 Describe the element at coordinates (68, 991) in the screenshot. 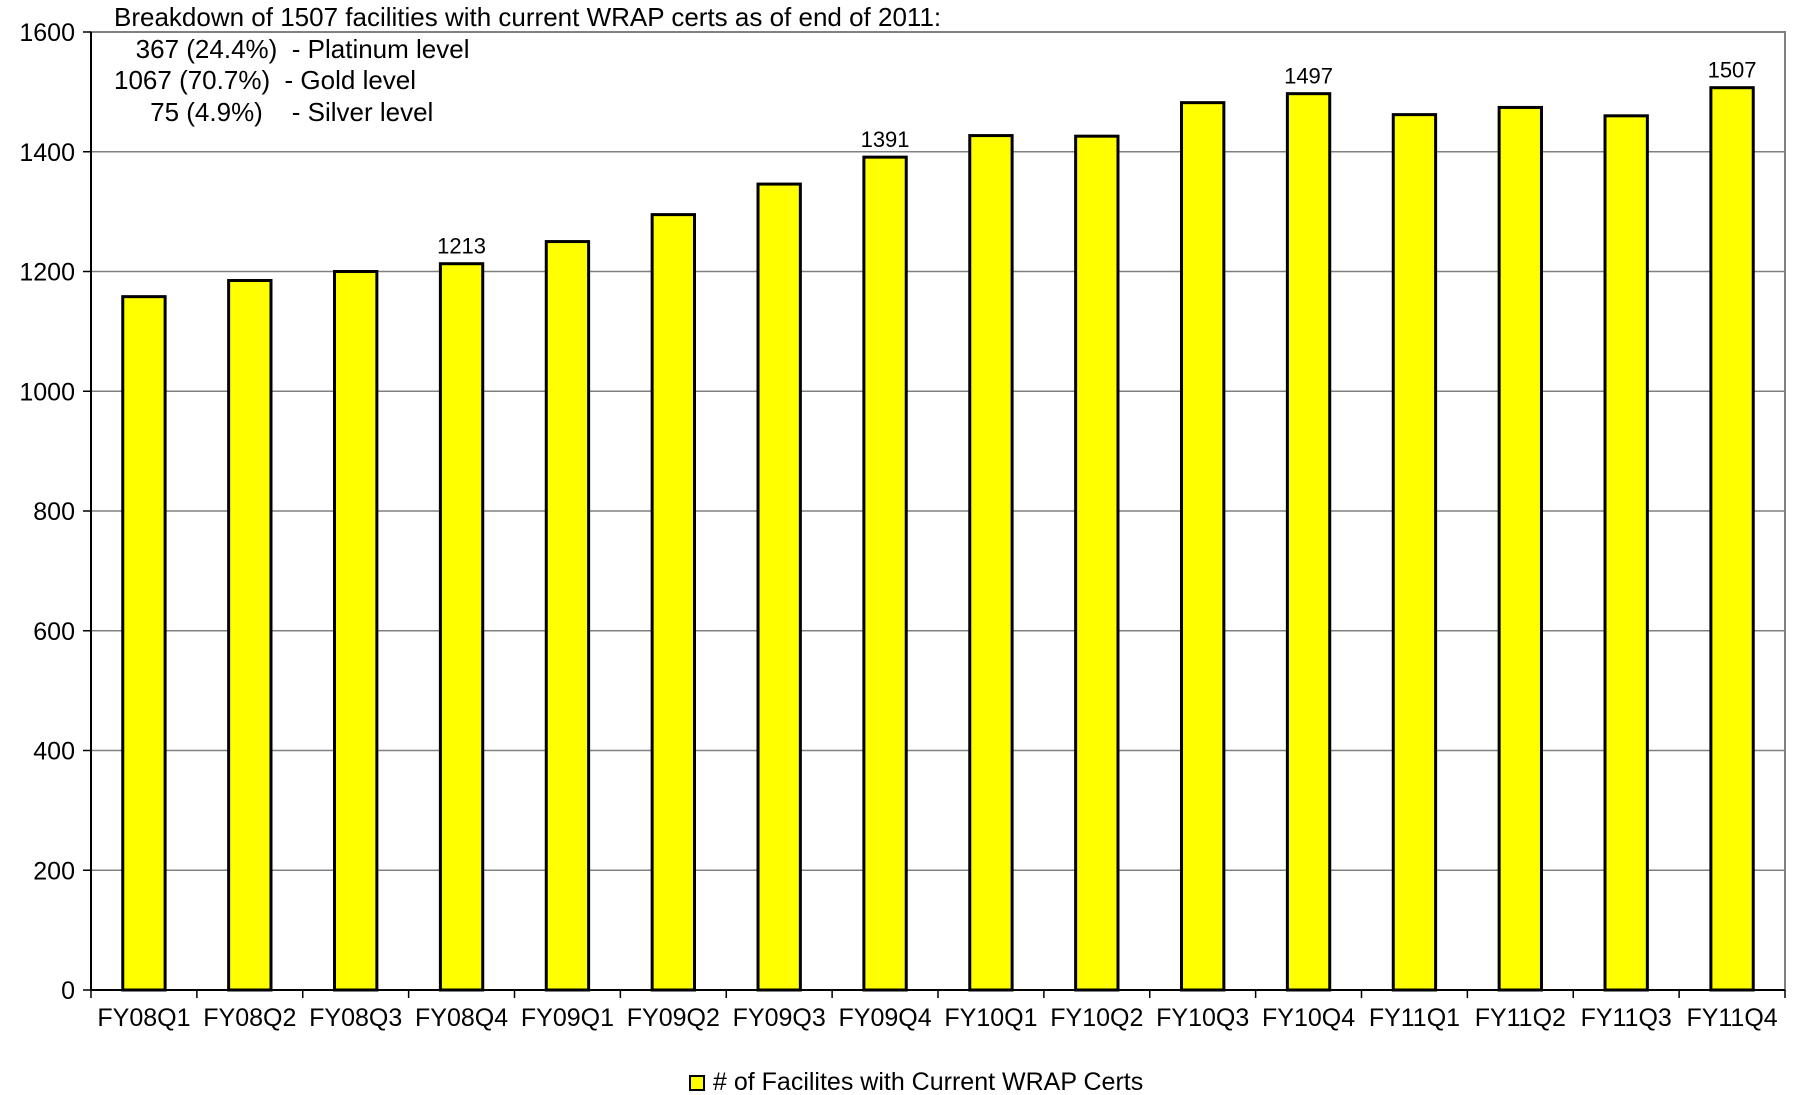

I see `y-tick-label: 0` at that location.